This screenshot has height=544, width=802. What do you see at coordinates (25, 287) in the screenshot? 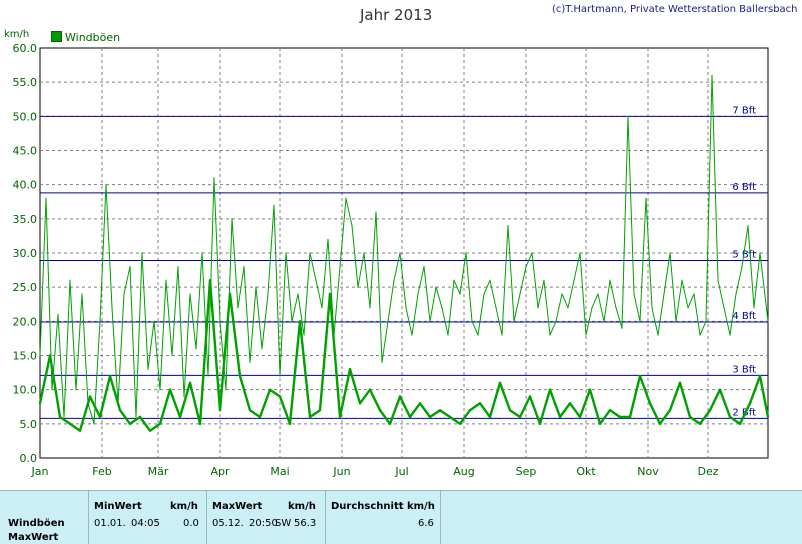
I see `y-tick-label: 25.0` at bounding box center [25, 287].